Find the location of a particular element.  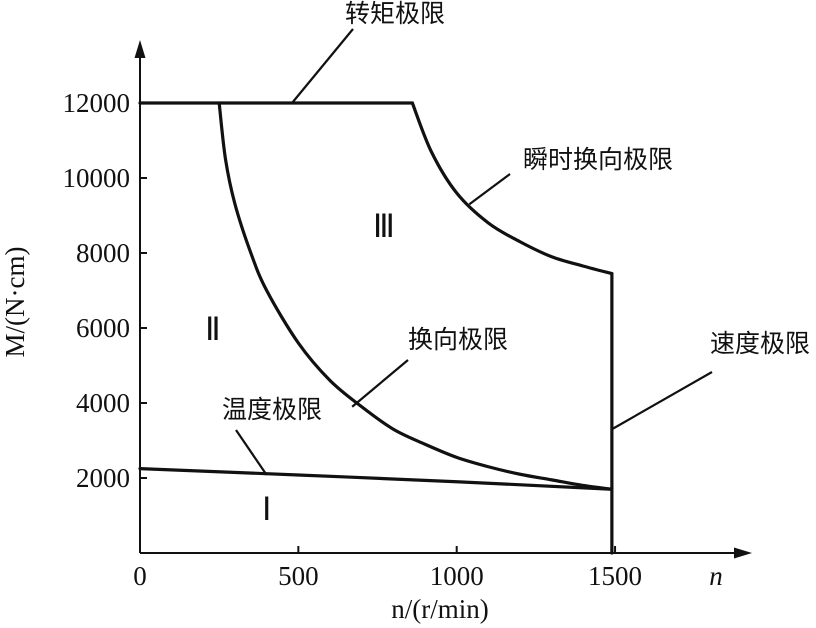

y-tick-label-12000: 12000 is located at coordinates (97, 103).